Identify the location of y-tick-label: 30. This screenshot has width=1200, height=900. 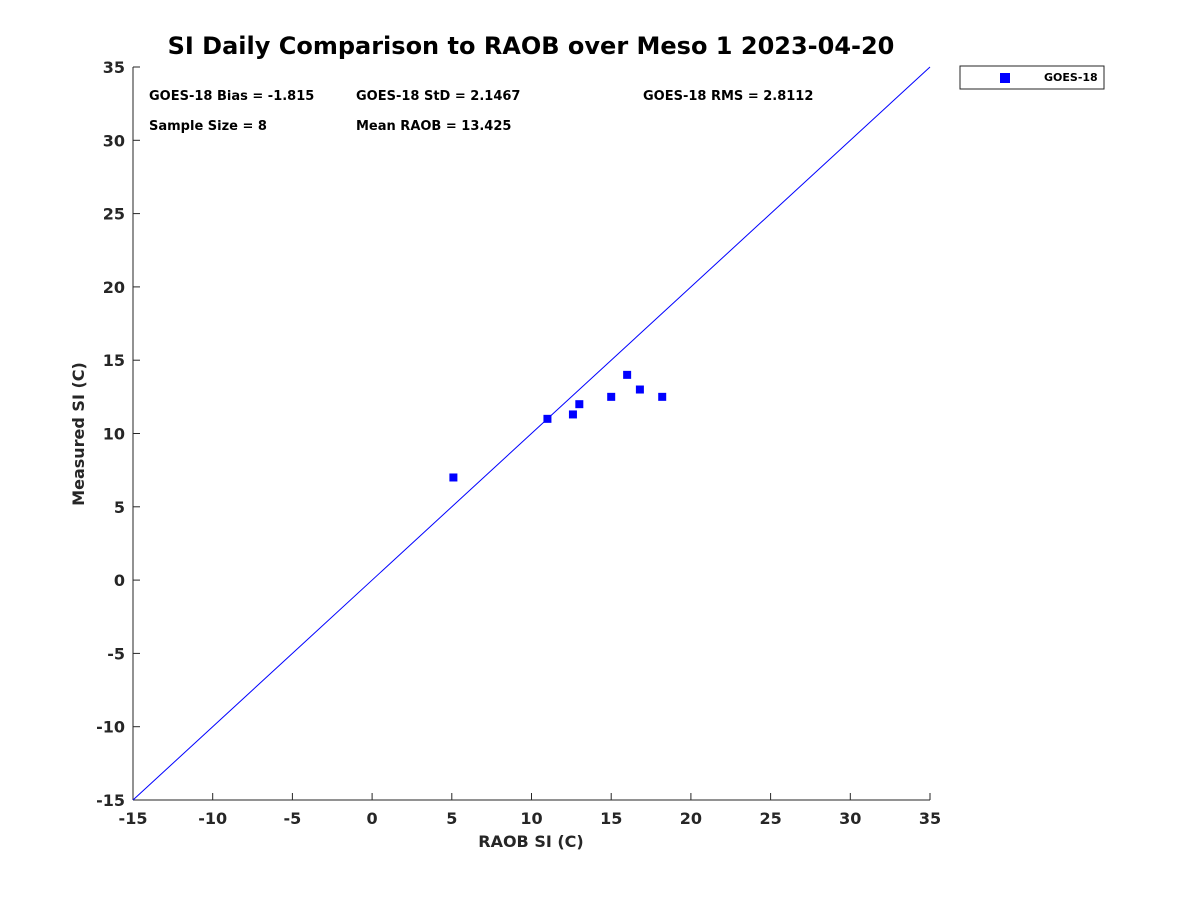
(114, 140).